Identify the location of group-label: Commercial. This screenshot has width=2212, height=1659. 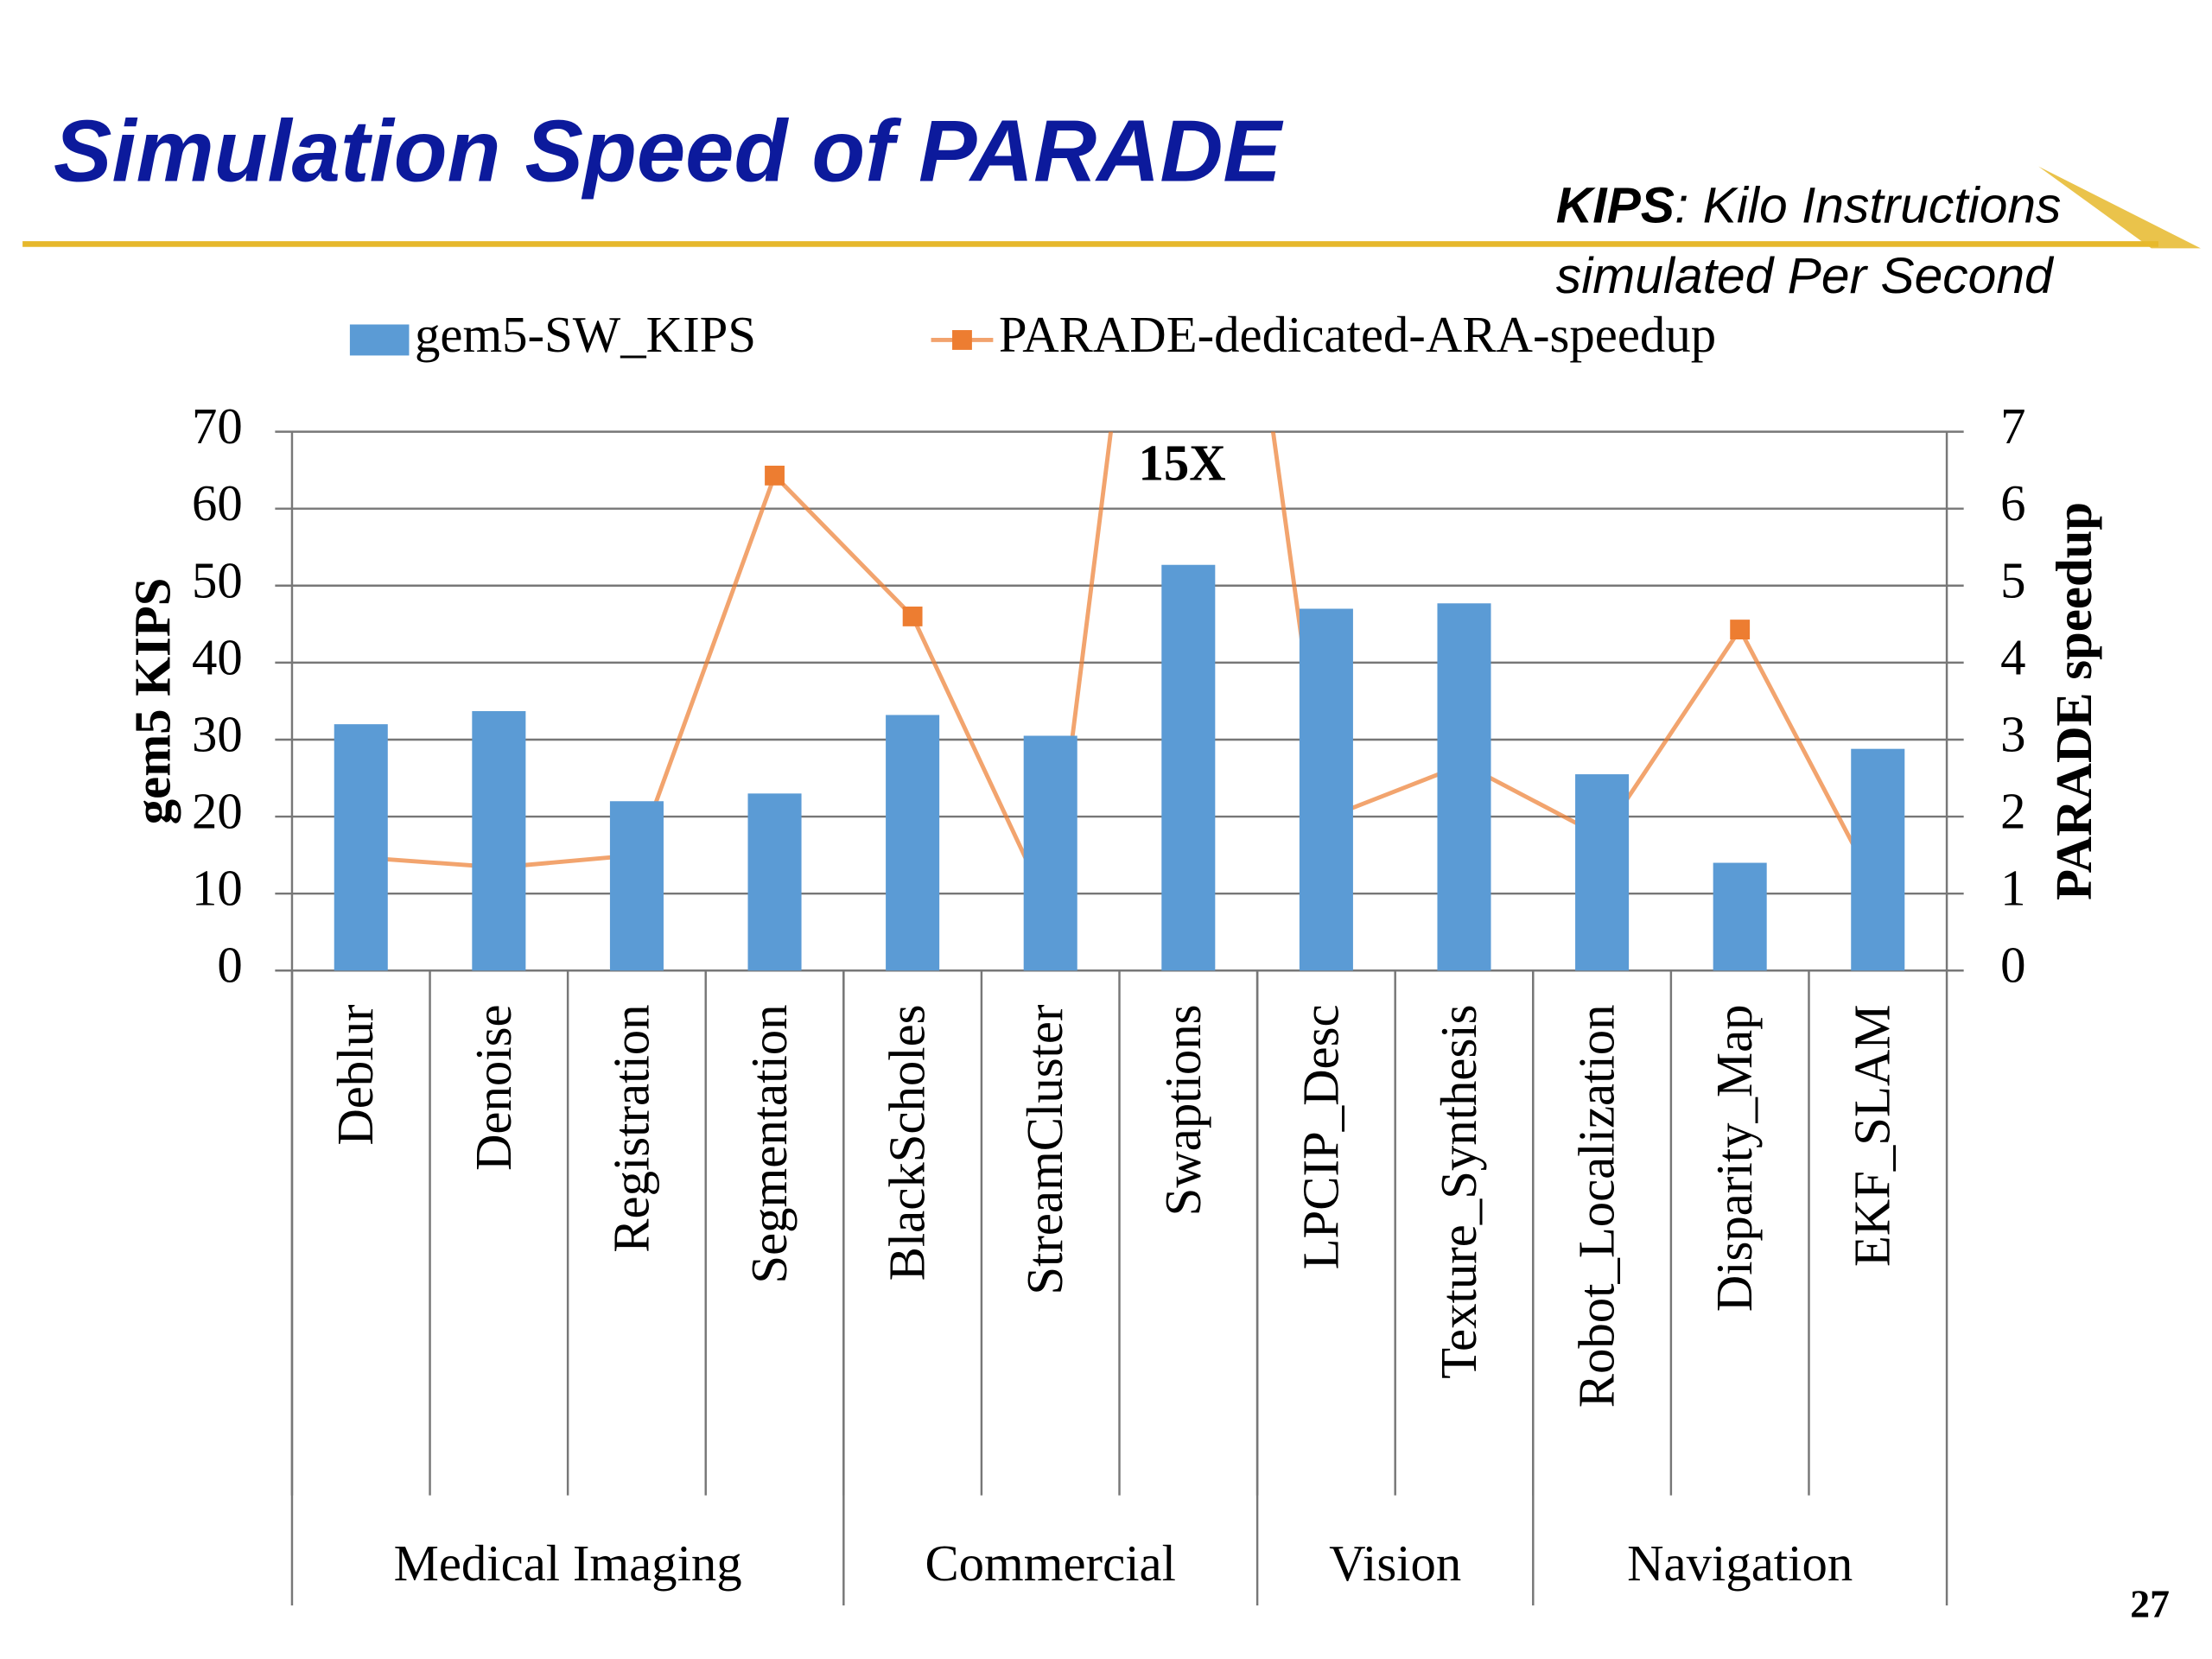
(1050, 1563).